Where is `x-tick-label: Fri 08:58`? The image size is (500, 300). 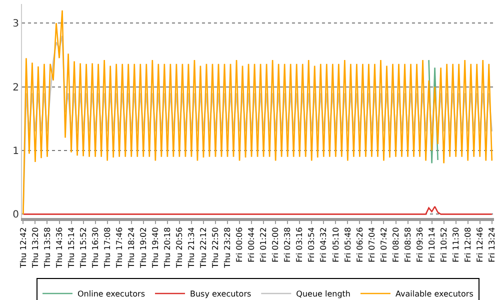 x-tick-label: Fri 08:58 is located at coordinates (407, 244).